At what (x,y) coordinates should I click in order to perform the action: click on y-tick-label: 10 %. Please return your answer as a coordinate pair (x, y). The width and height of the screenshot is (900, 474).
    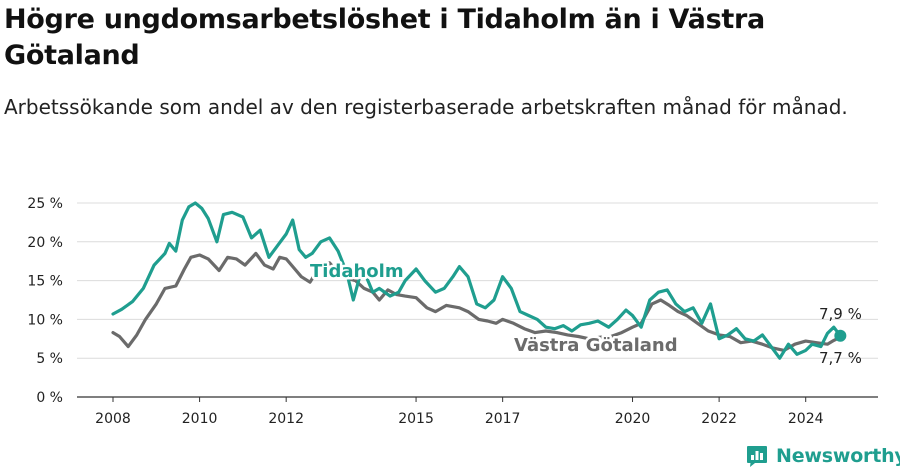
    Looking at the image, I should click on (45, 320).